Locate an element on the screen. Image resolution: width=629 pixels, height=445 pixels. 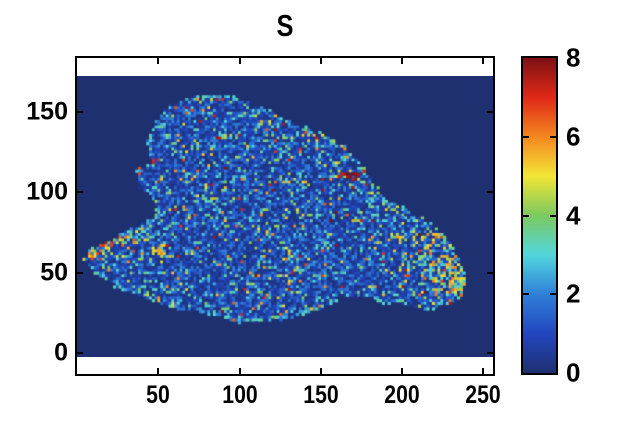
y-tick-label: 0 is located at coordinates (61, 352).